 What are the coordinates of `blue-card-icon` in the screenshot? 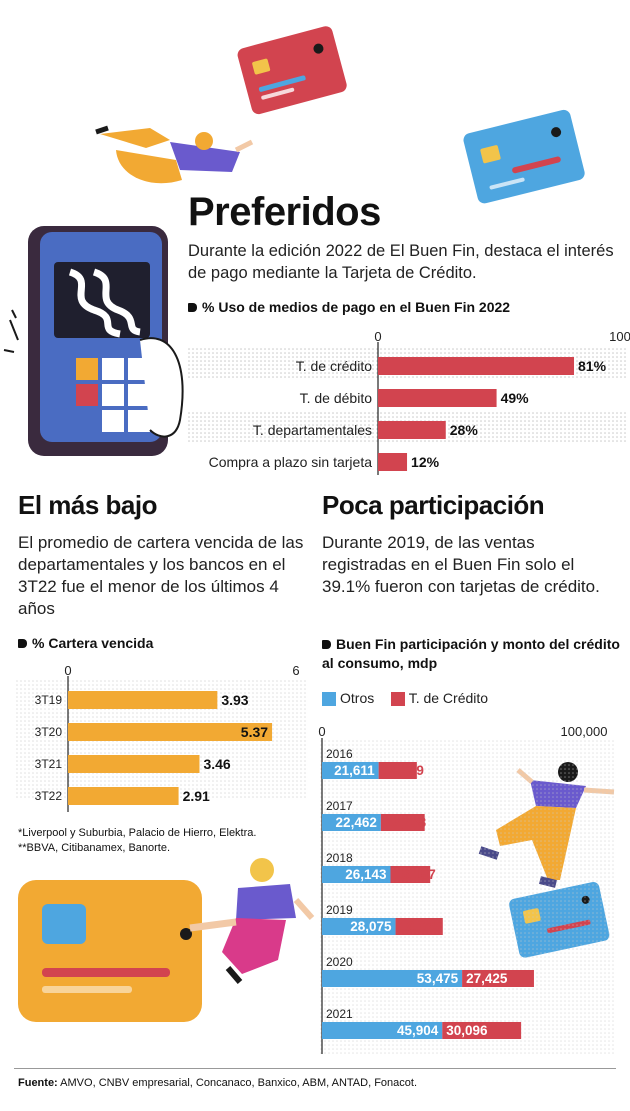 It's located at (524, 156).